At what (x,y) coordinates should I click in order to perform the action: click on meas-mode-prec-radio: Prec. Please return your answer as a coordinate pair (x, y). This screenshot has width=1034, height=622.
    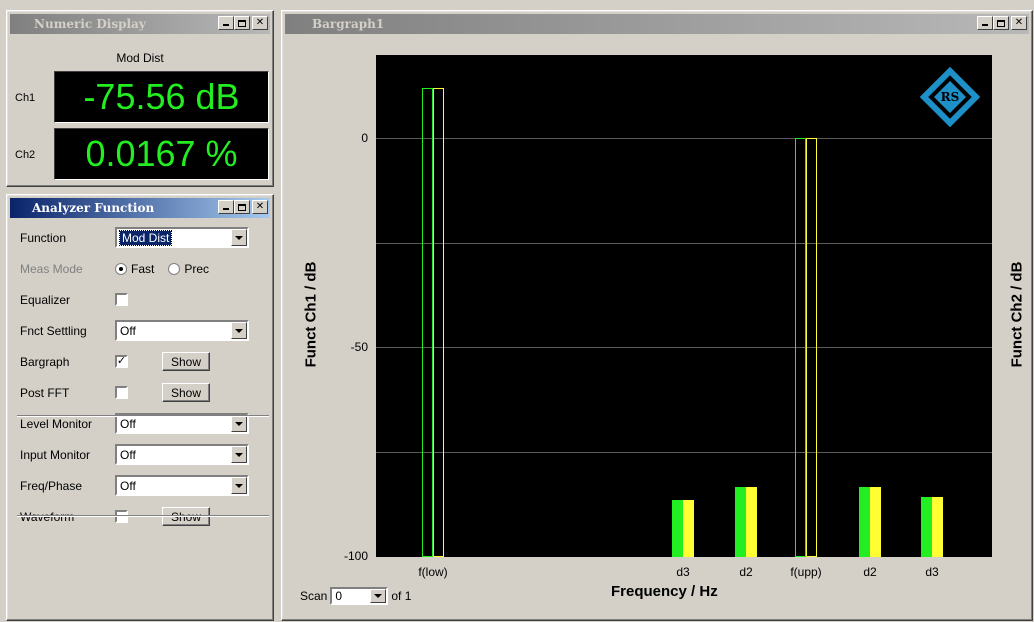
    Looking at the image, I should click on (188, 269).